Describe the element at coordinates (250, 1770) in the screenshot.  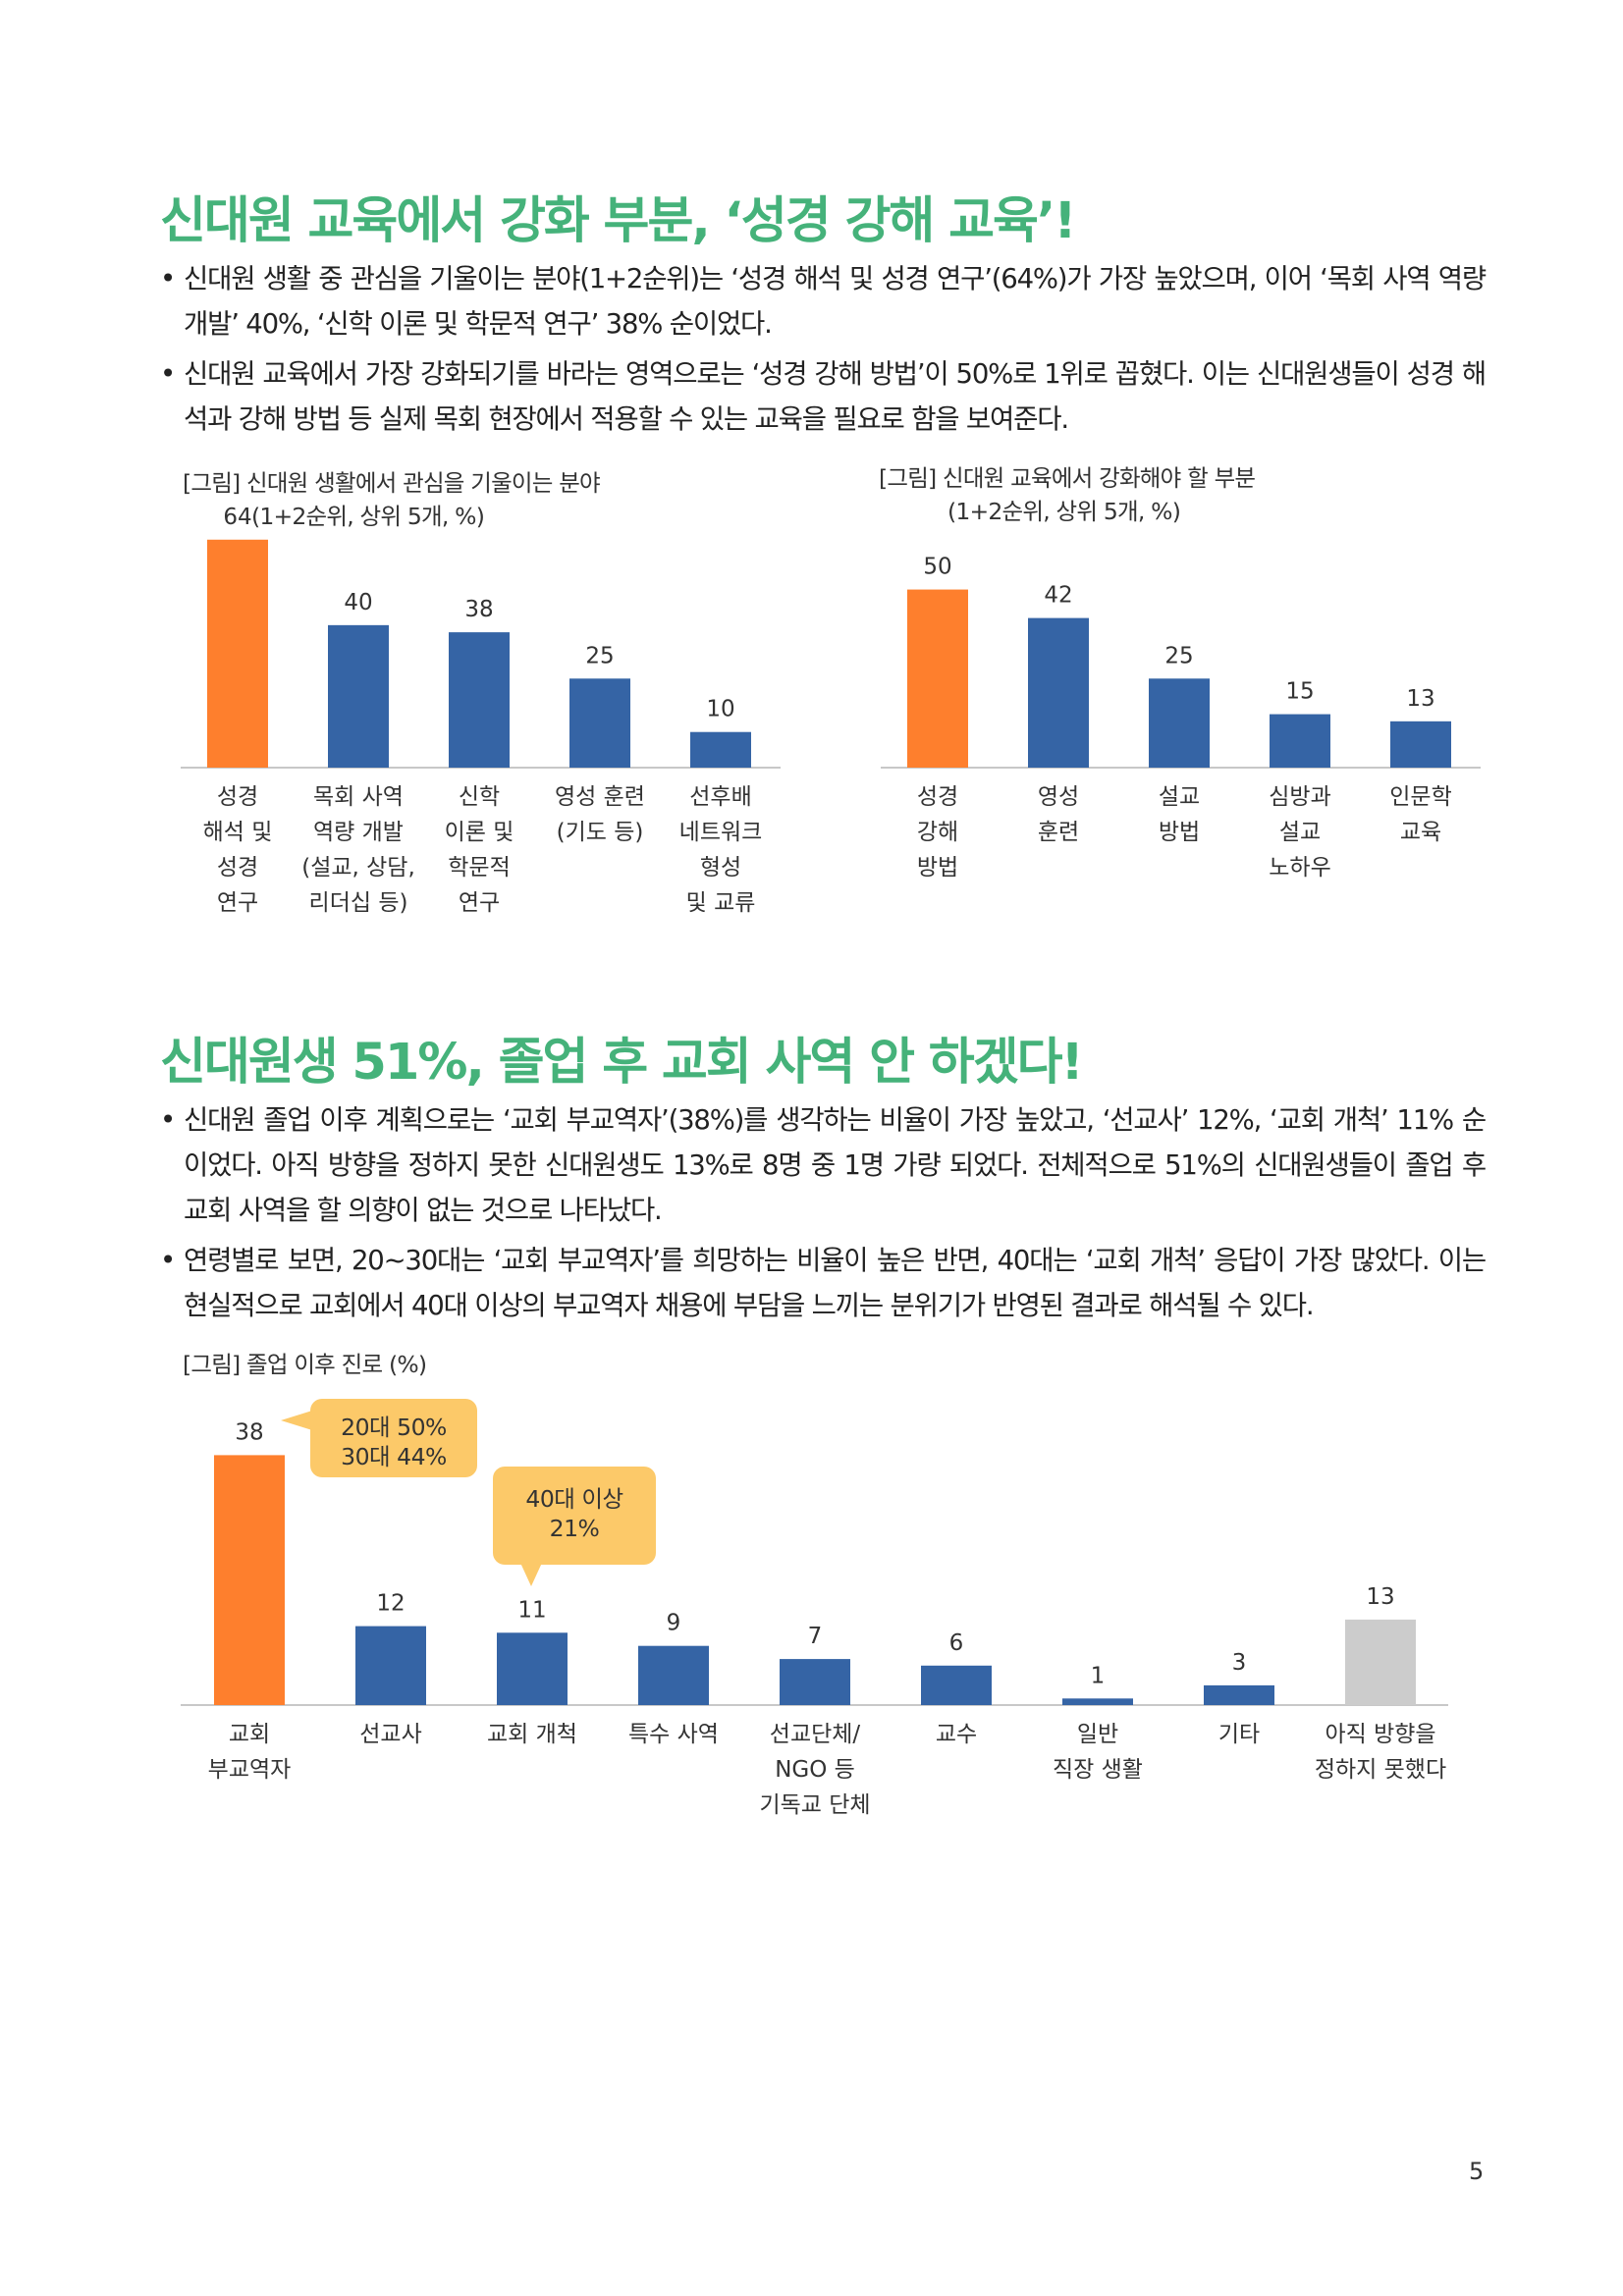
I see `category-label: 부교역자` at that location.